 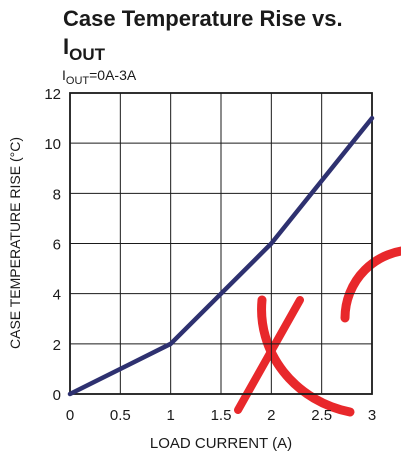 What do you see at coordinates (170, 415) in the screenshot?
I see `x-tick-label: 1` at bounding box center [170, 415].